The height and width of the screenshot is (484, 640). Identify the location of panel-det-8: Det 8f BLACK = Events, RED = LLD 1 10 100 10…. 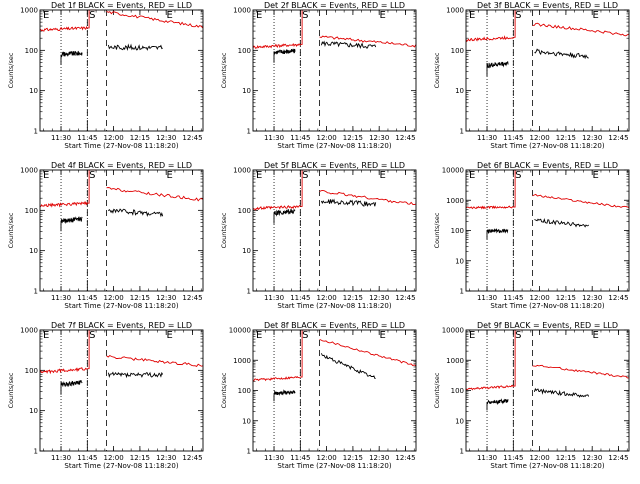
(318, 395).